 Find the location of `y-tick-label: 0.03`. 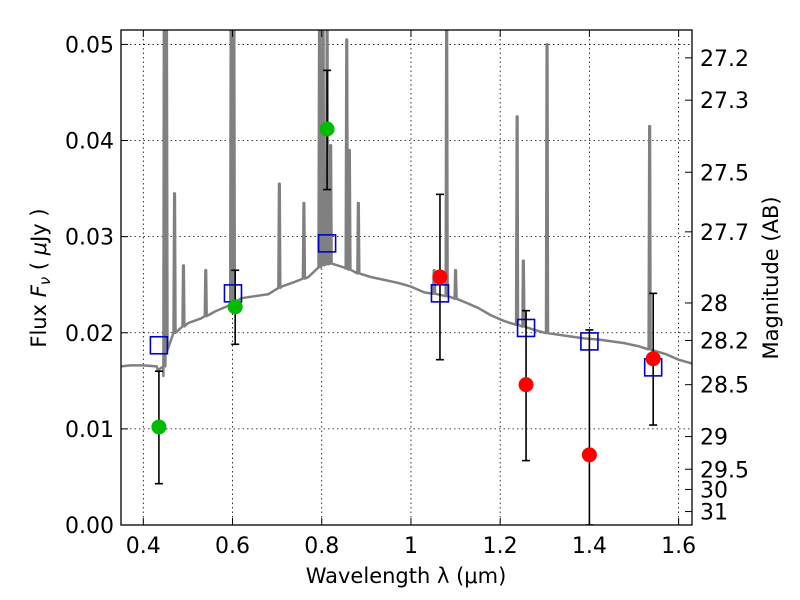

y-tick-label: 0.03 is located at coordinates (89, 238).